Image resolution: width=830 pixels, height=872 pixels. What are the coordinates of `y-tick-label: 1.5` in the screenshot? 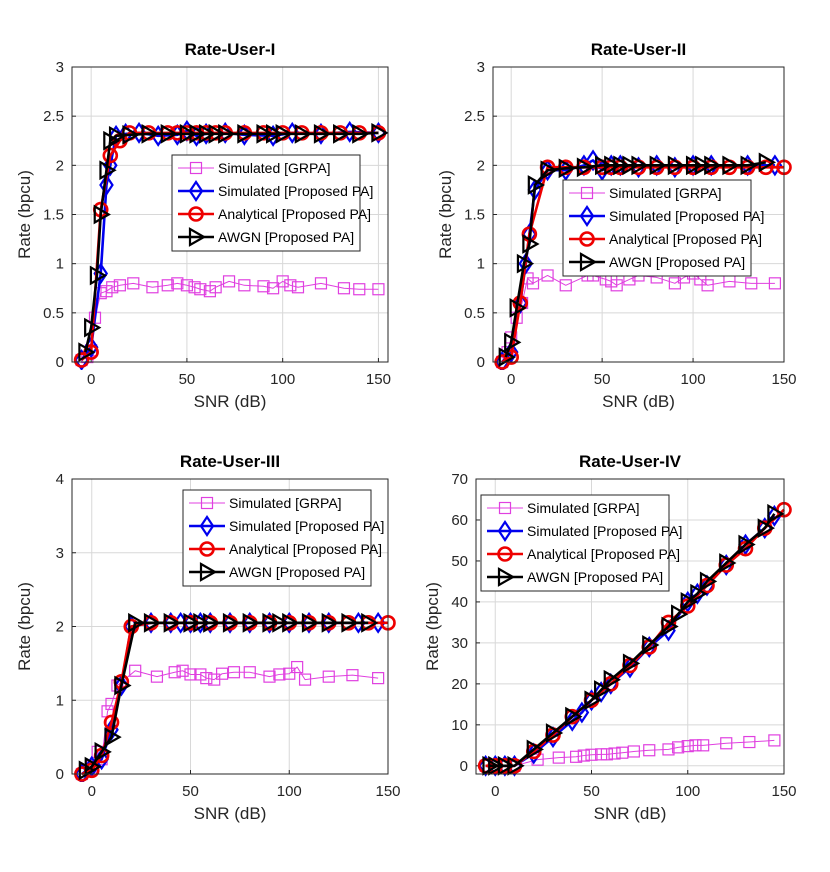 It's located at (53, 215).